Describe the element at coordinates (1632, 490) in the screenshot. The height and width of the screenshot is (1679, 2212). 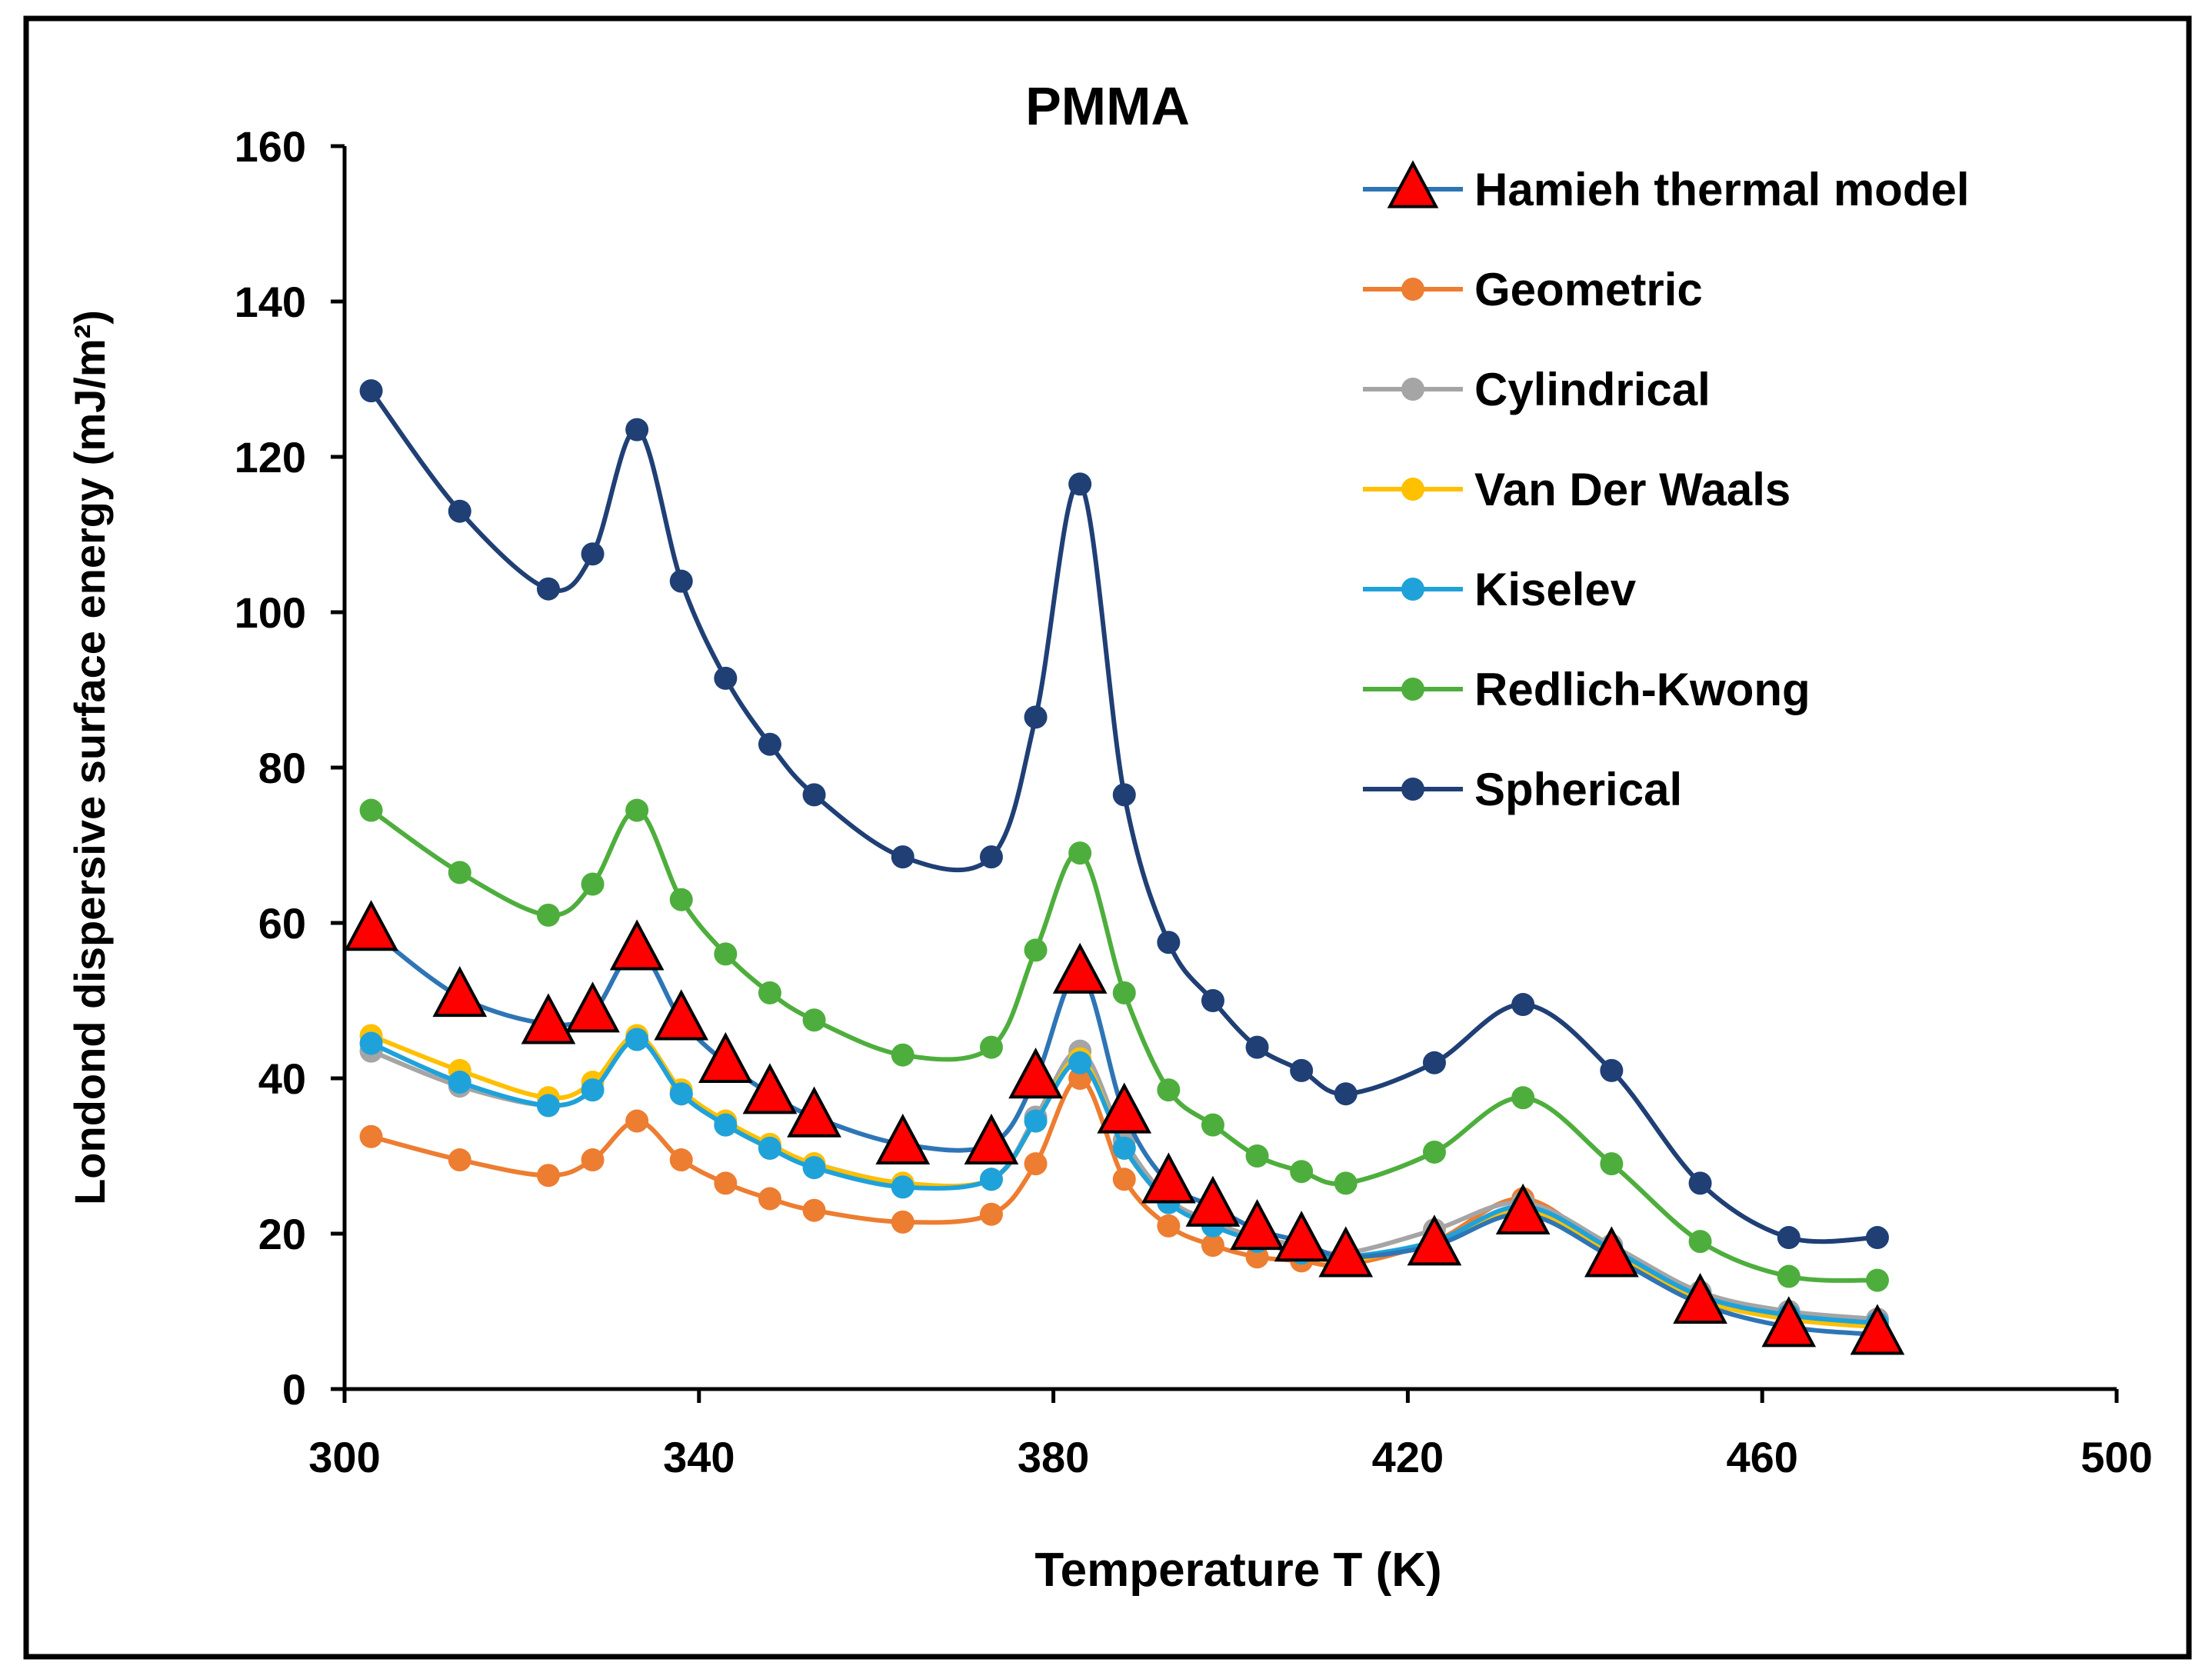
I see `legend-label: Van Der Waals` at that location.